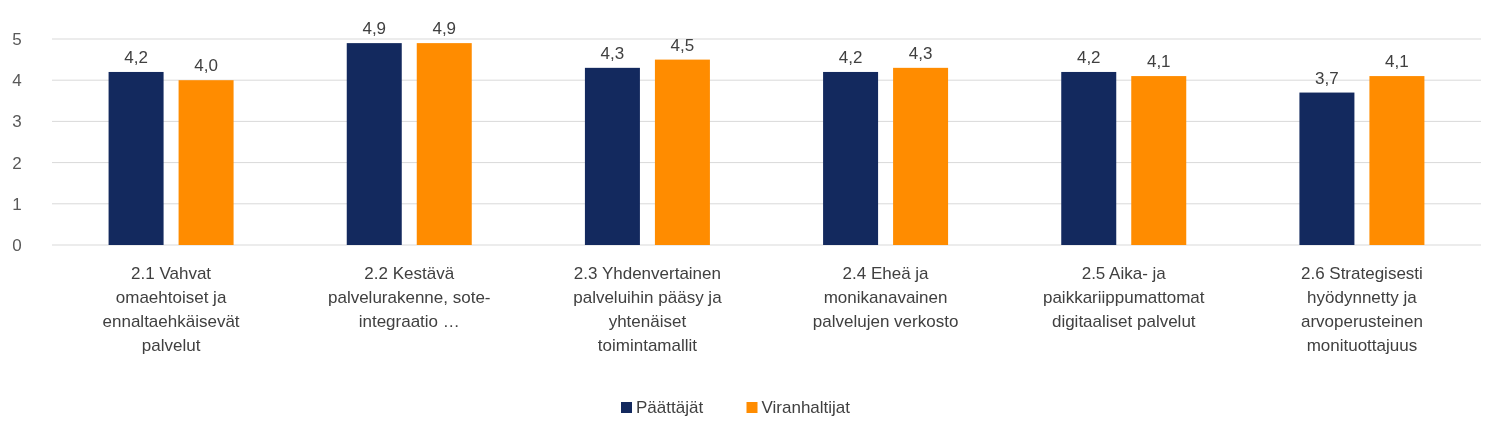  What do you see at coordinates (1361, 309) in the screenshot?
I see `x-tick-label: 2.6 Strategisesti hyödynnetty ja arvoperusteinen monituottajuus` at bounding box center [1361, 309].